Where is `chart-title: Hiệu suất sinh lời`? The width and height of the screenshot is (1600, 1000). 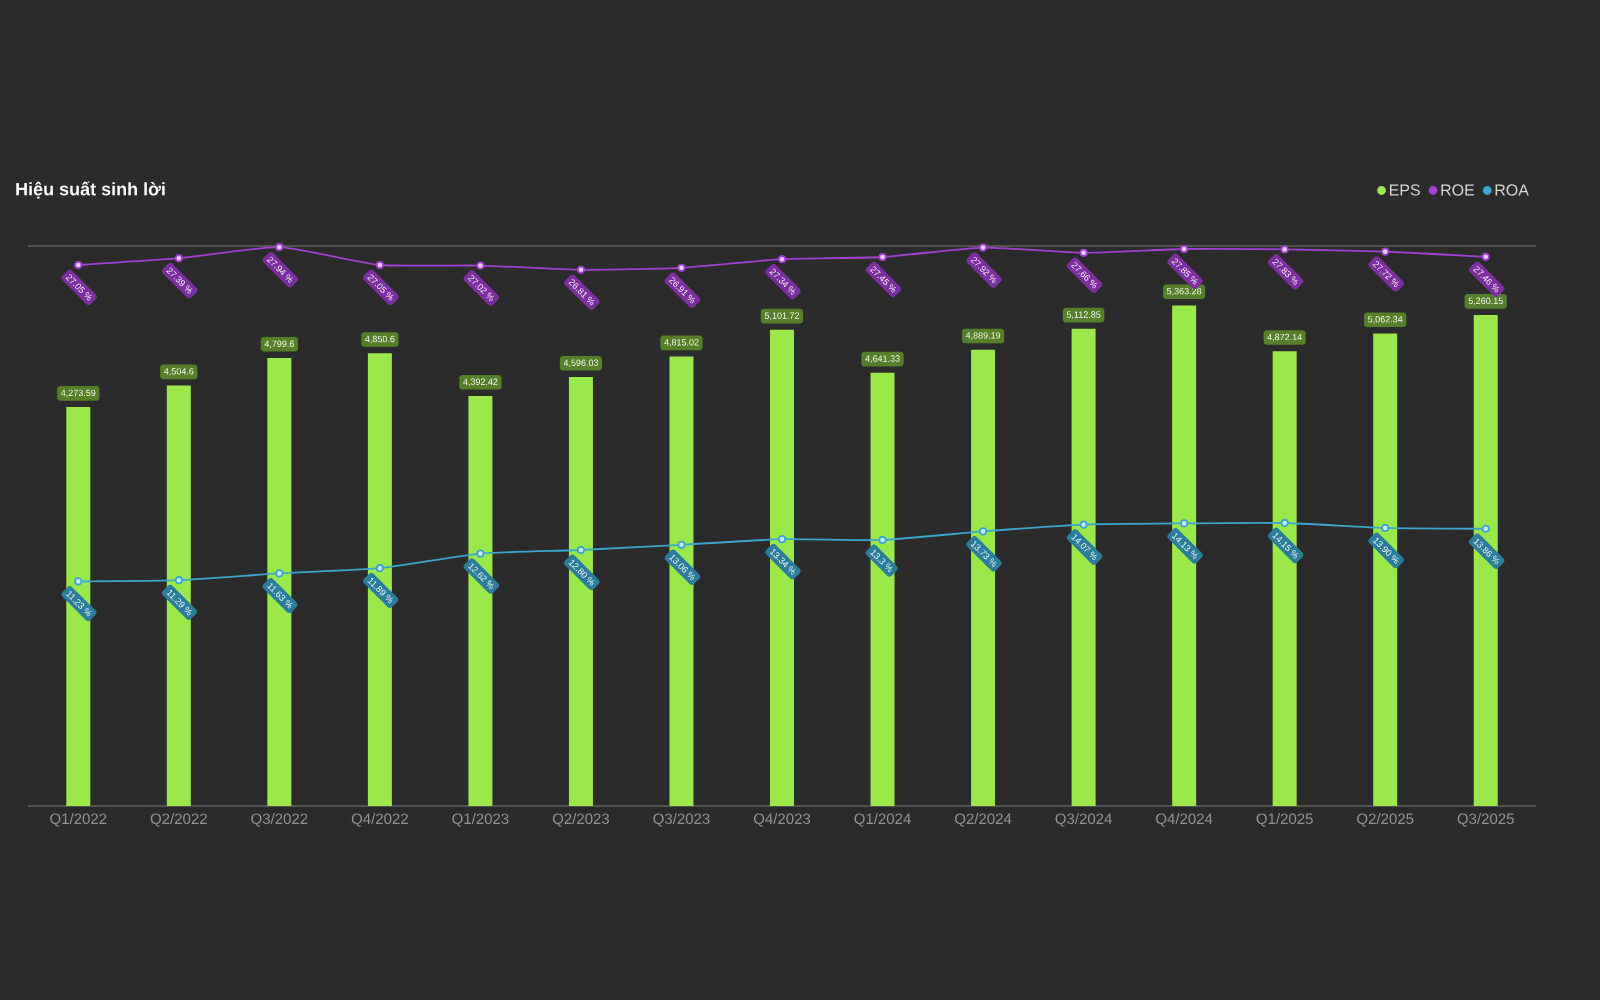 chart-title: Hiệu suất sinh lời is located at coordinates (90, 190).